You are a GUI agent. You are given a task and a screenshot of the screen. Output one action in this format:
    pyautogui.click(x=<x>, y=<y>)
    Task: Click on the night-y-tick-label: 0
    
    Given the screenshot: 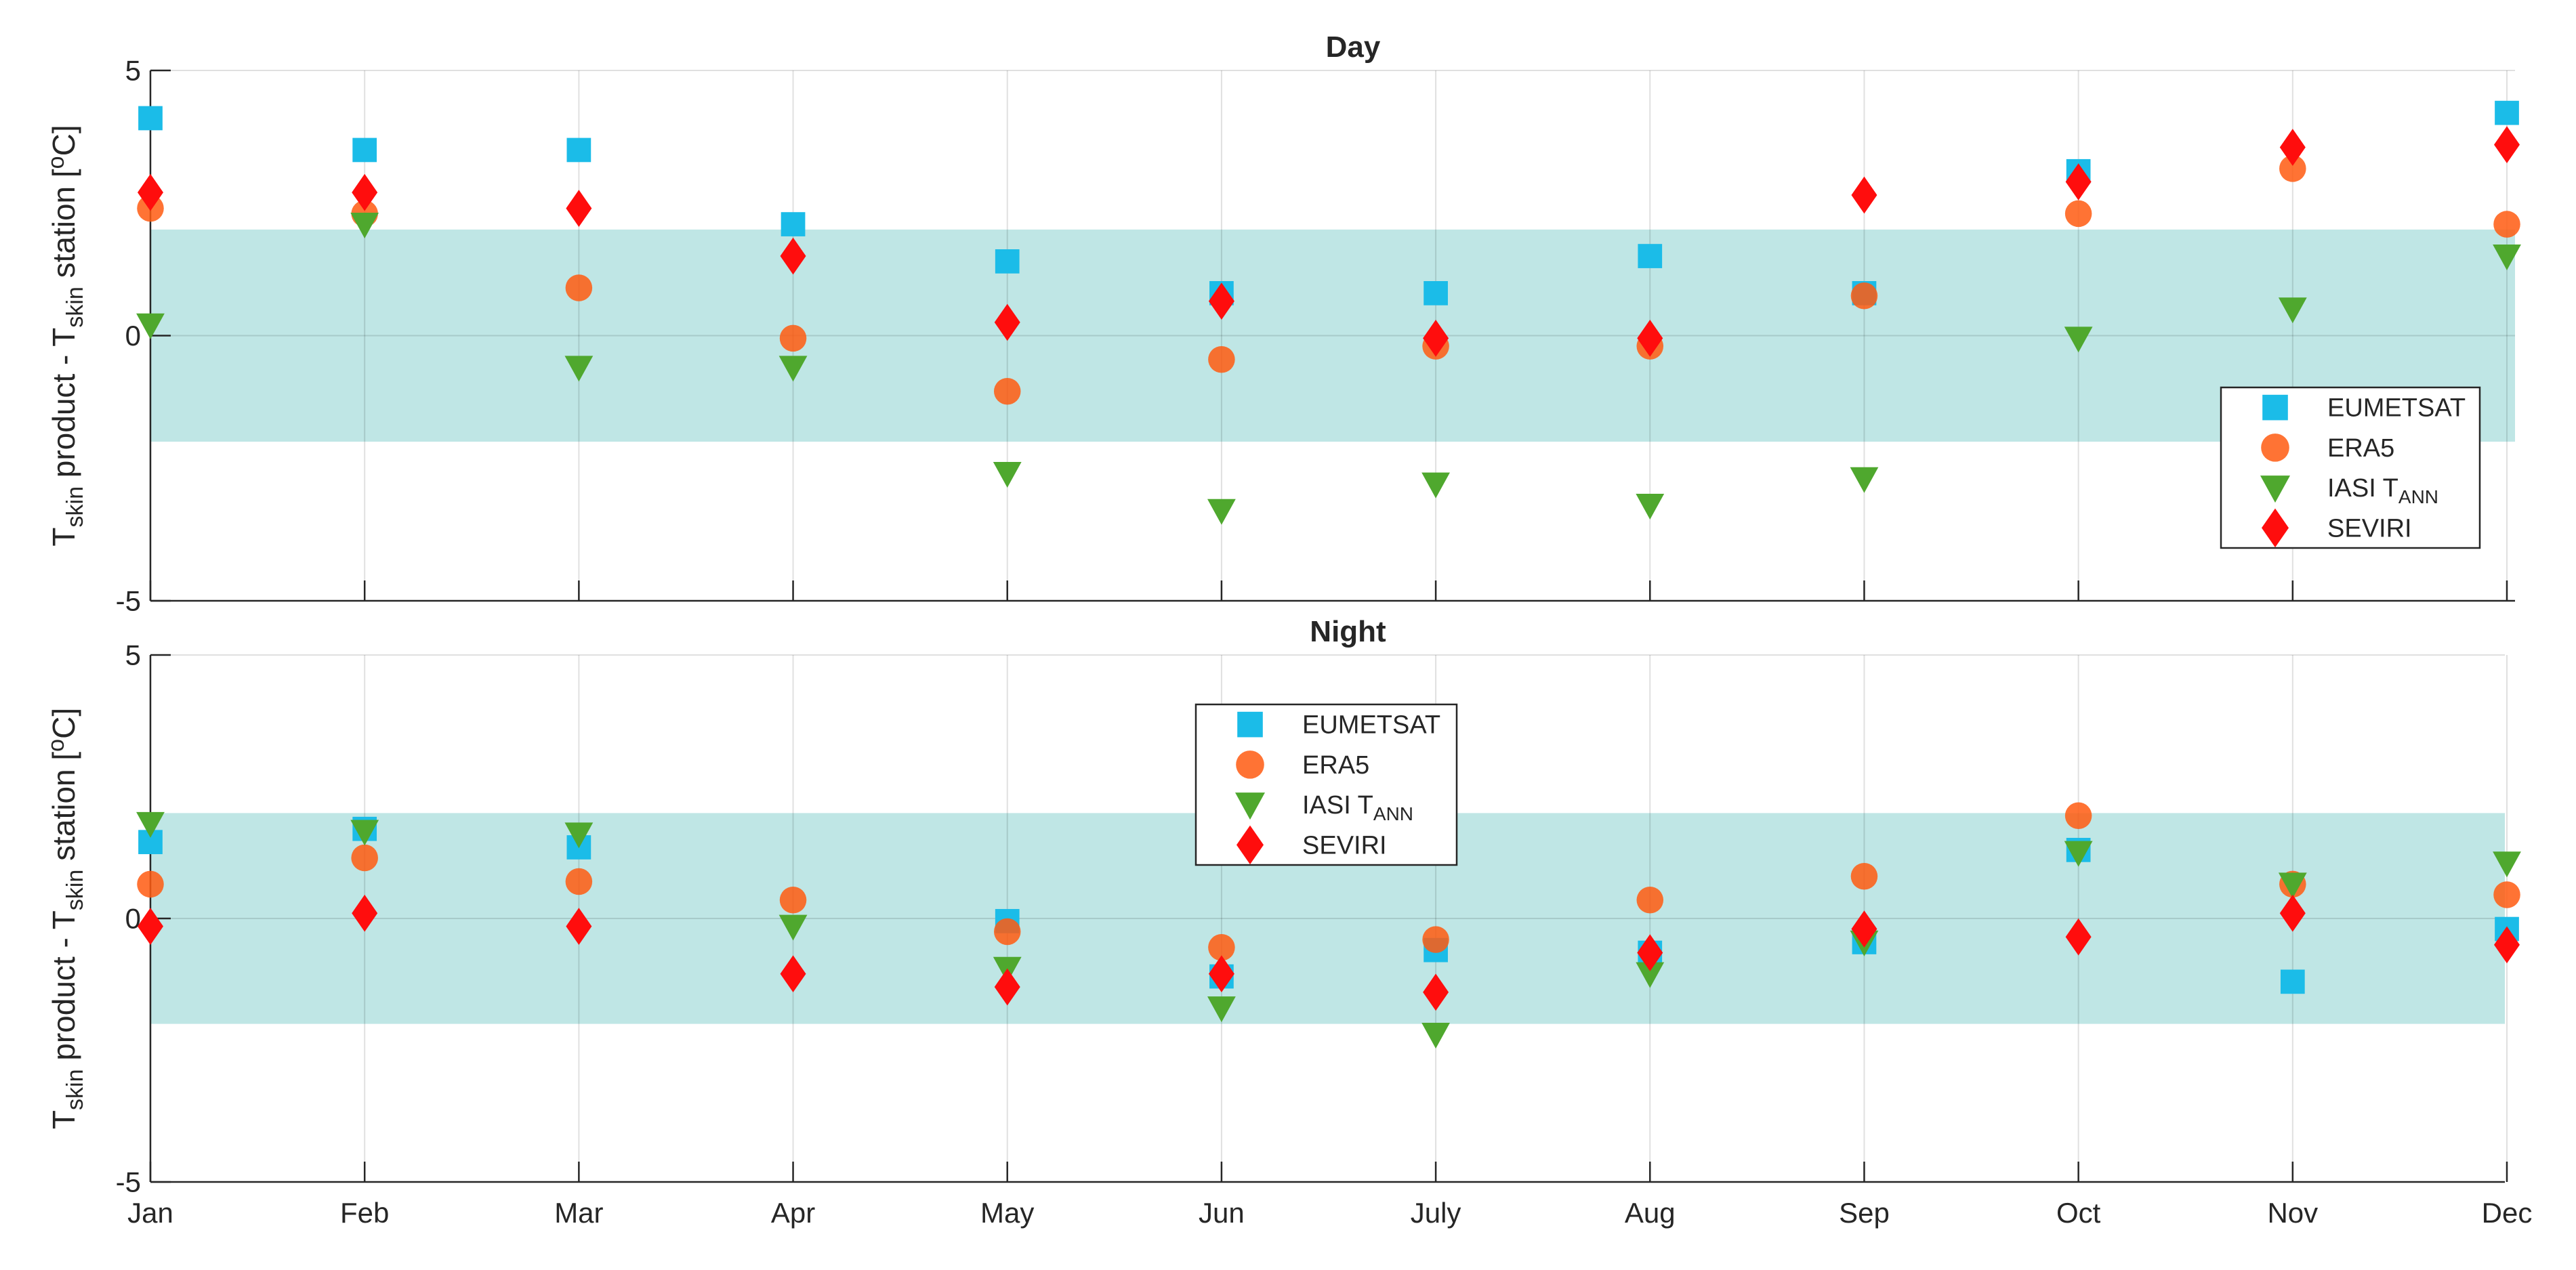 What is the action you would take?
    pyautogui.click(x=133, y=919)
    